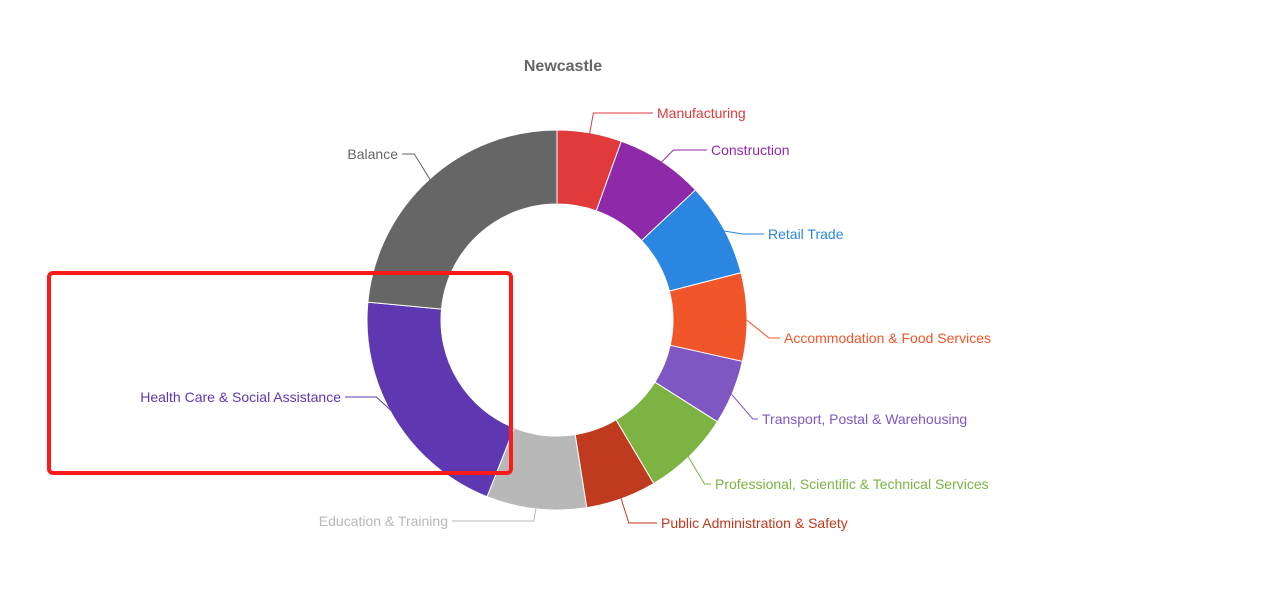 This screenshot has width=1262, height=606. What do you see at coordinates (698, 469) in the screenshot?
I see `leader-line-professional-scientific-technical-services` at bounding box center [698, 469].